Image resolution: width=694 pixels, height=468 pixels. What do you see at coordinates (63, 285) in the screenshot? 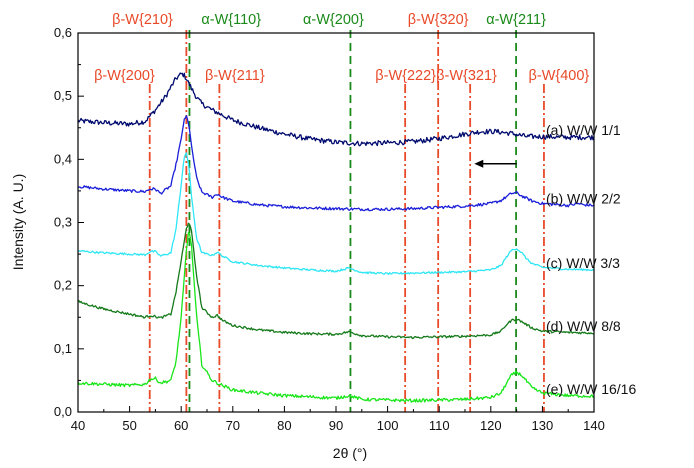
I see `y-tick-label: 0,2` at bounding box center [63, 285].